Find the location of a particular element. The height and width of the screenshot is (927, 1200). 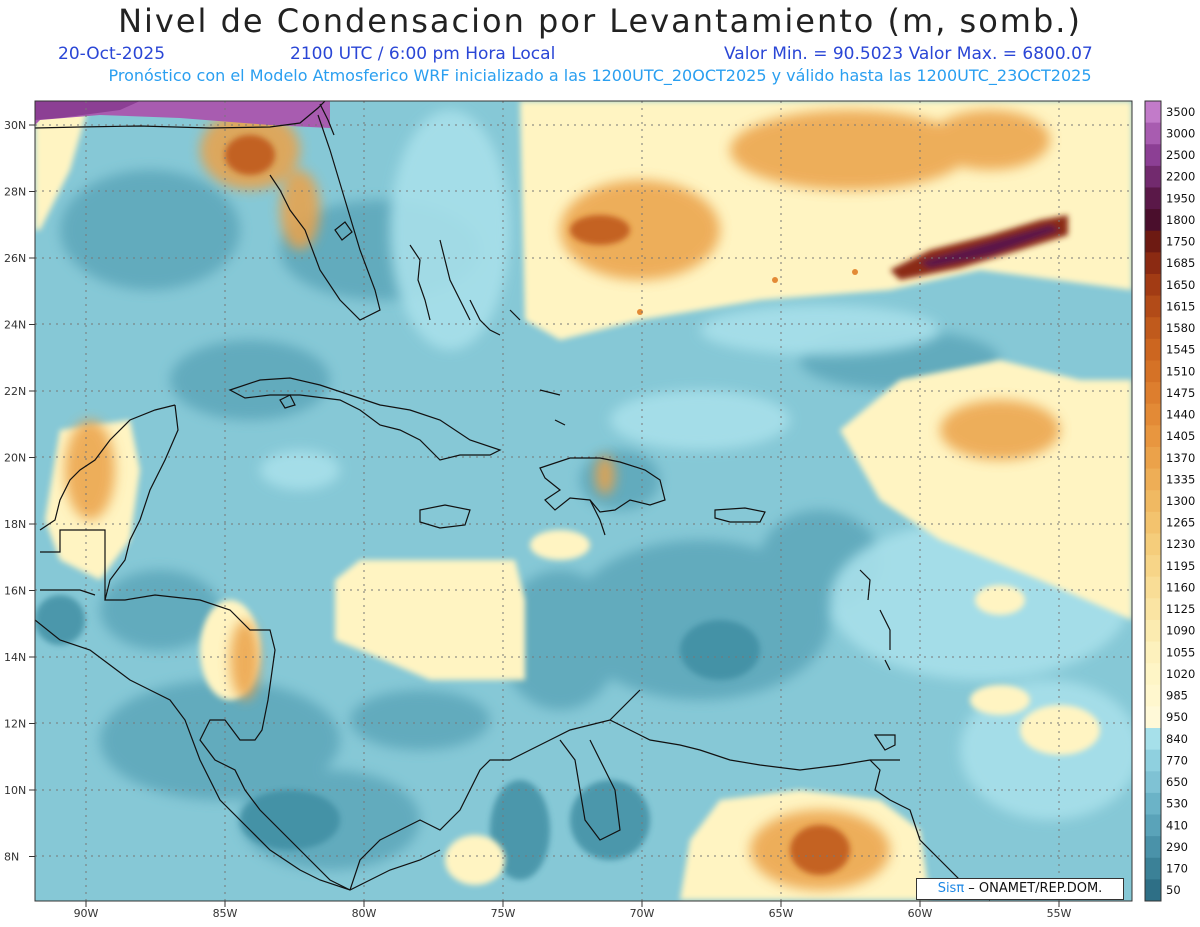

lon-label: 75W is located at coordinates (503, 913).